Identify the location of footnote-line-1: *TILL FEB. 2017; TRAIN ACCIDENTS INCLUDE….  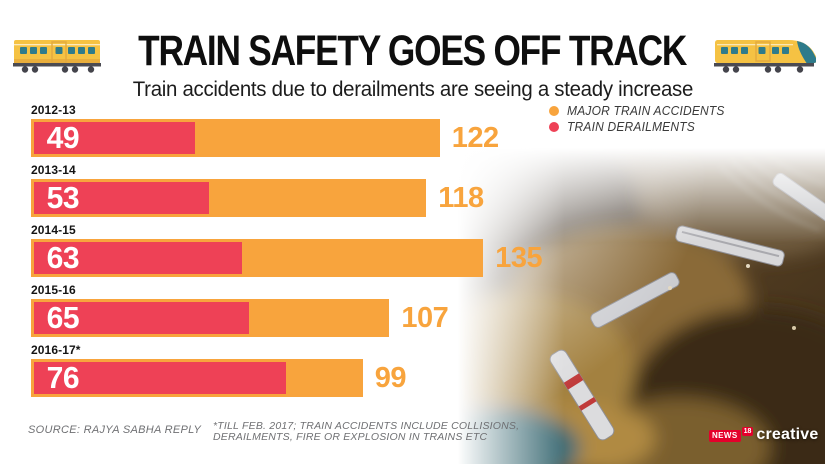
(366, 426).